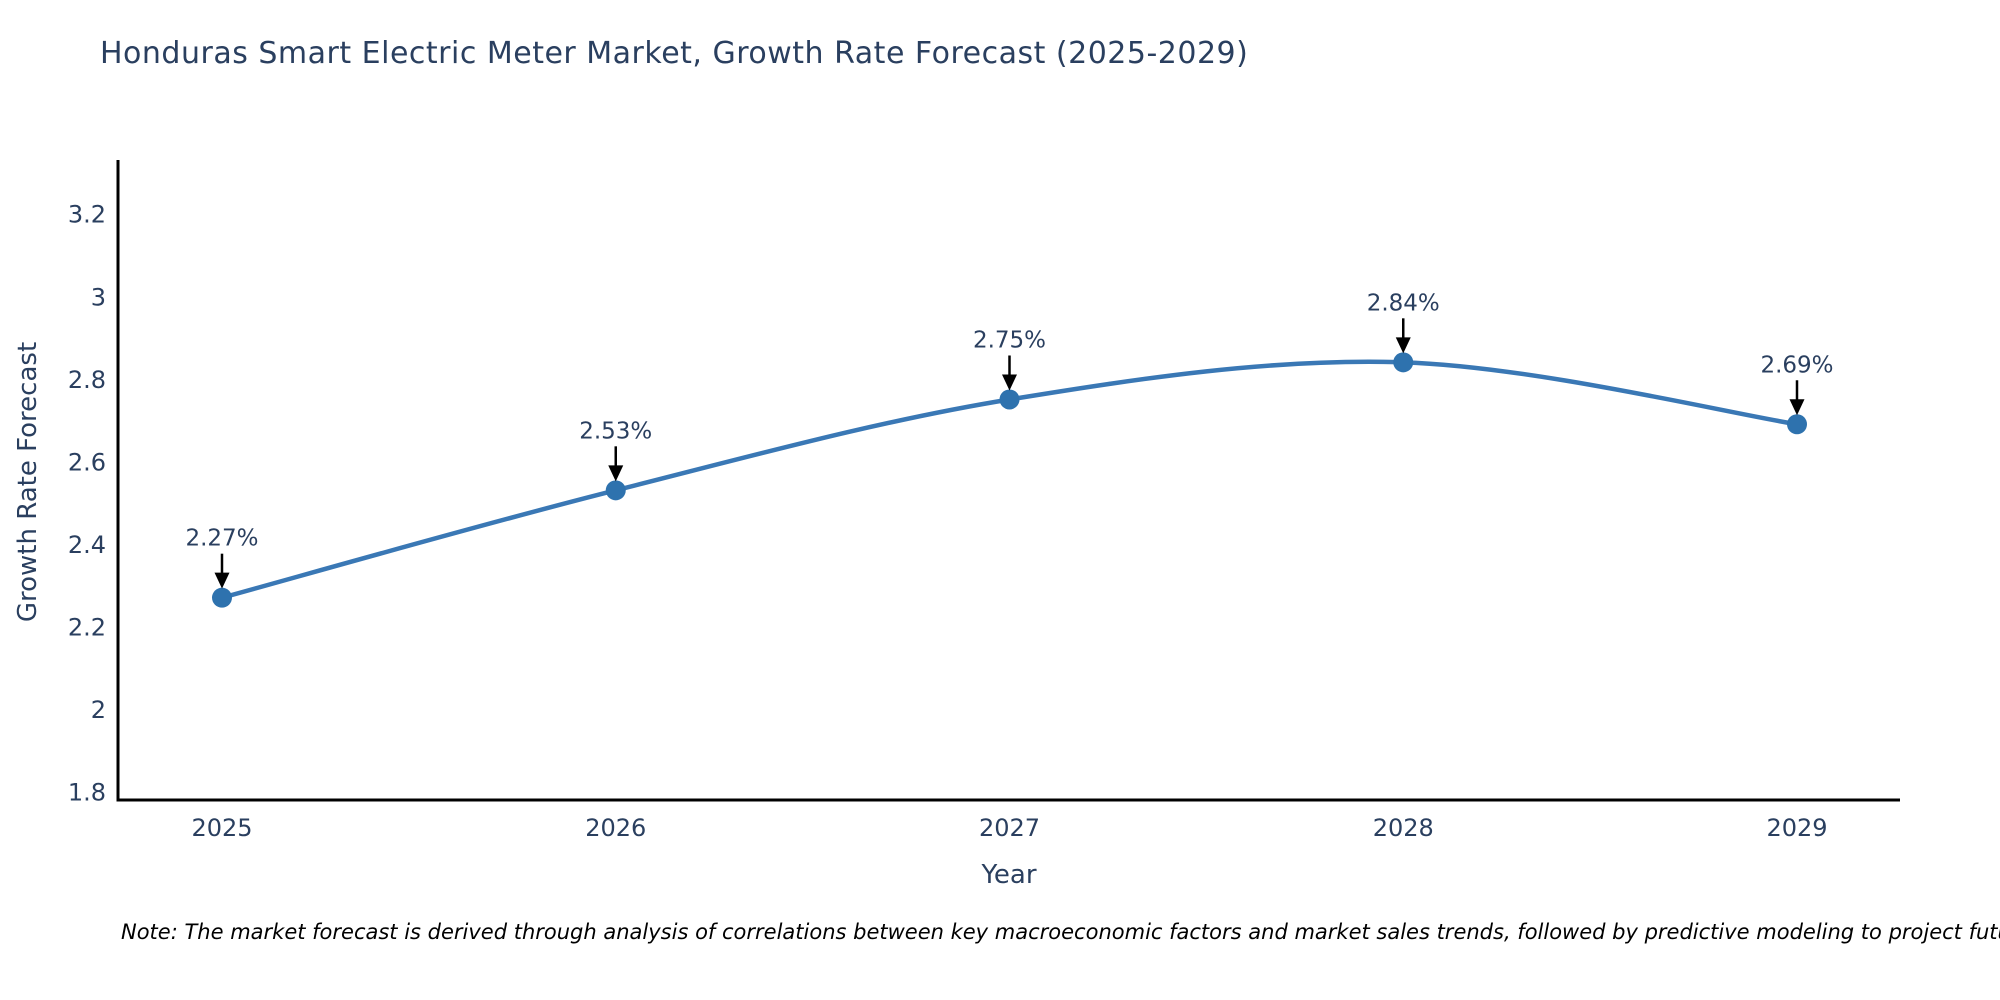 The height and width of the screenshot is (1000, 2000). Describe the element at coordinates (615, 431) in the screenshot. I see `point-value-label: 2.53%` at that location.